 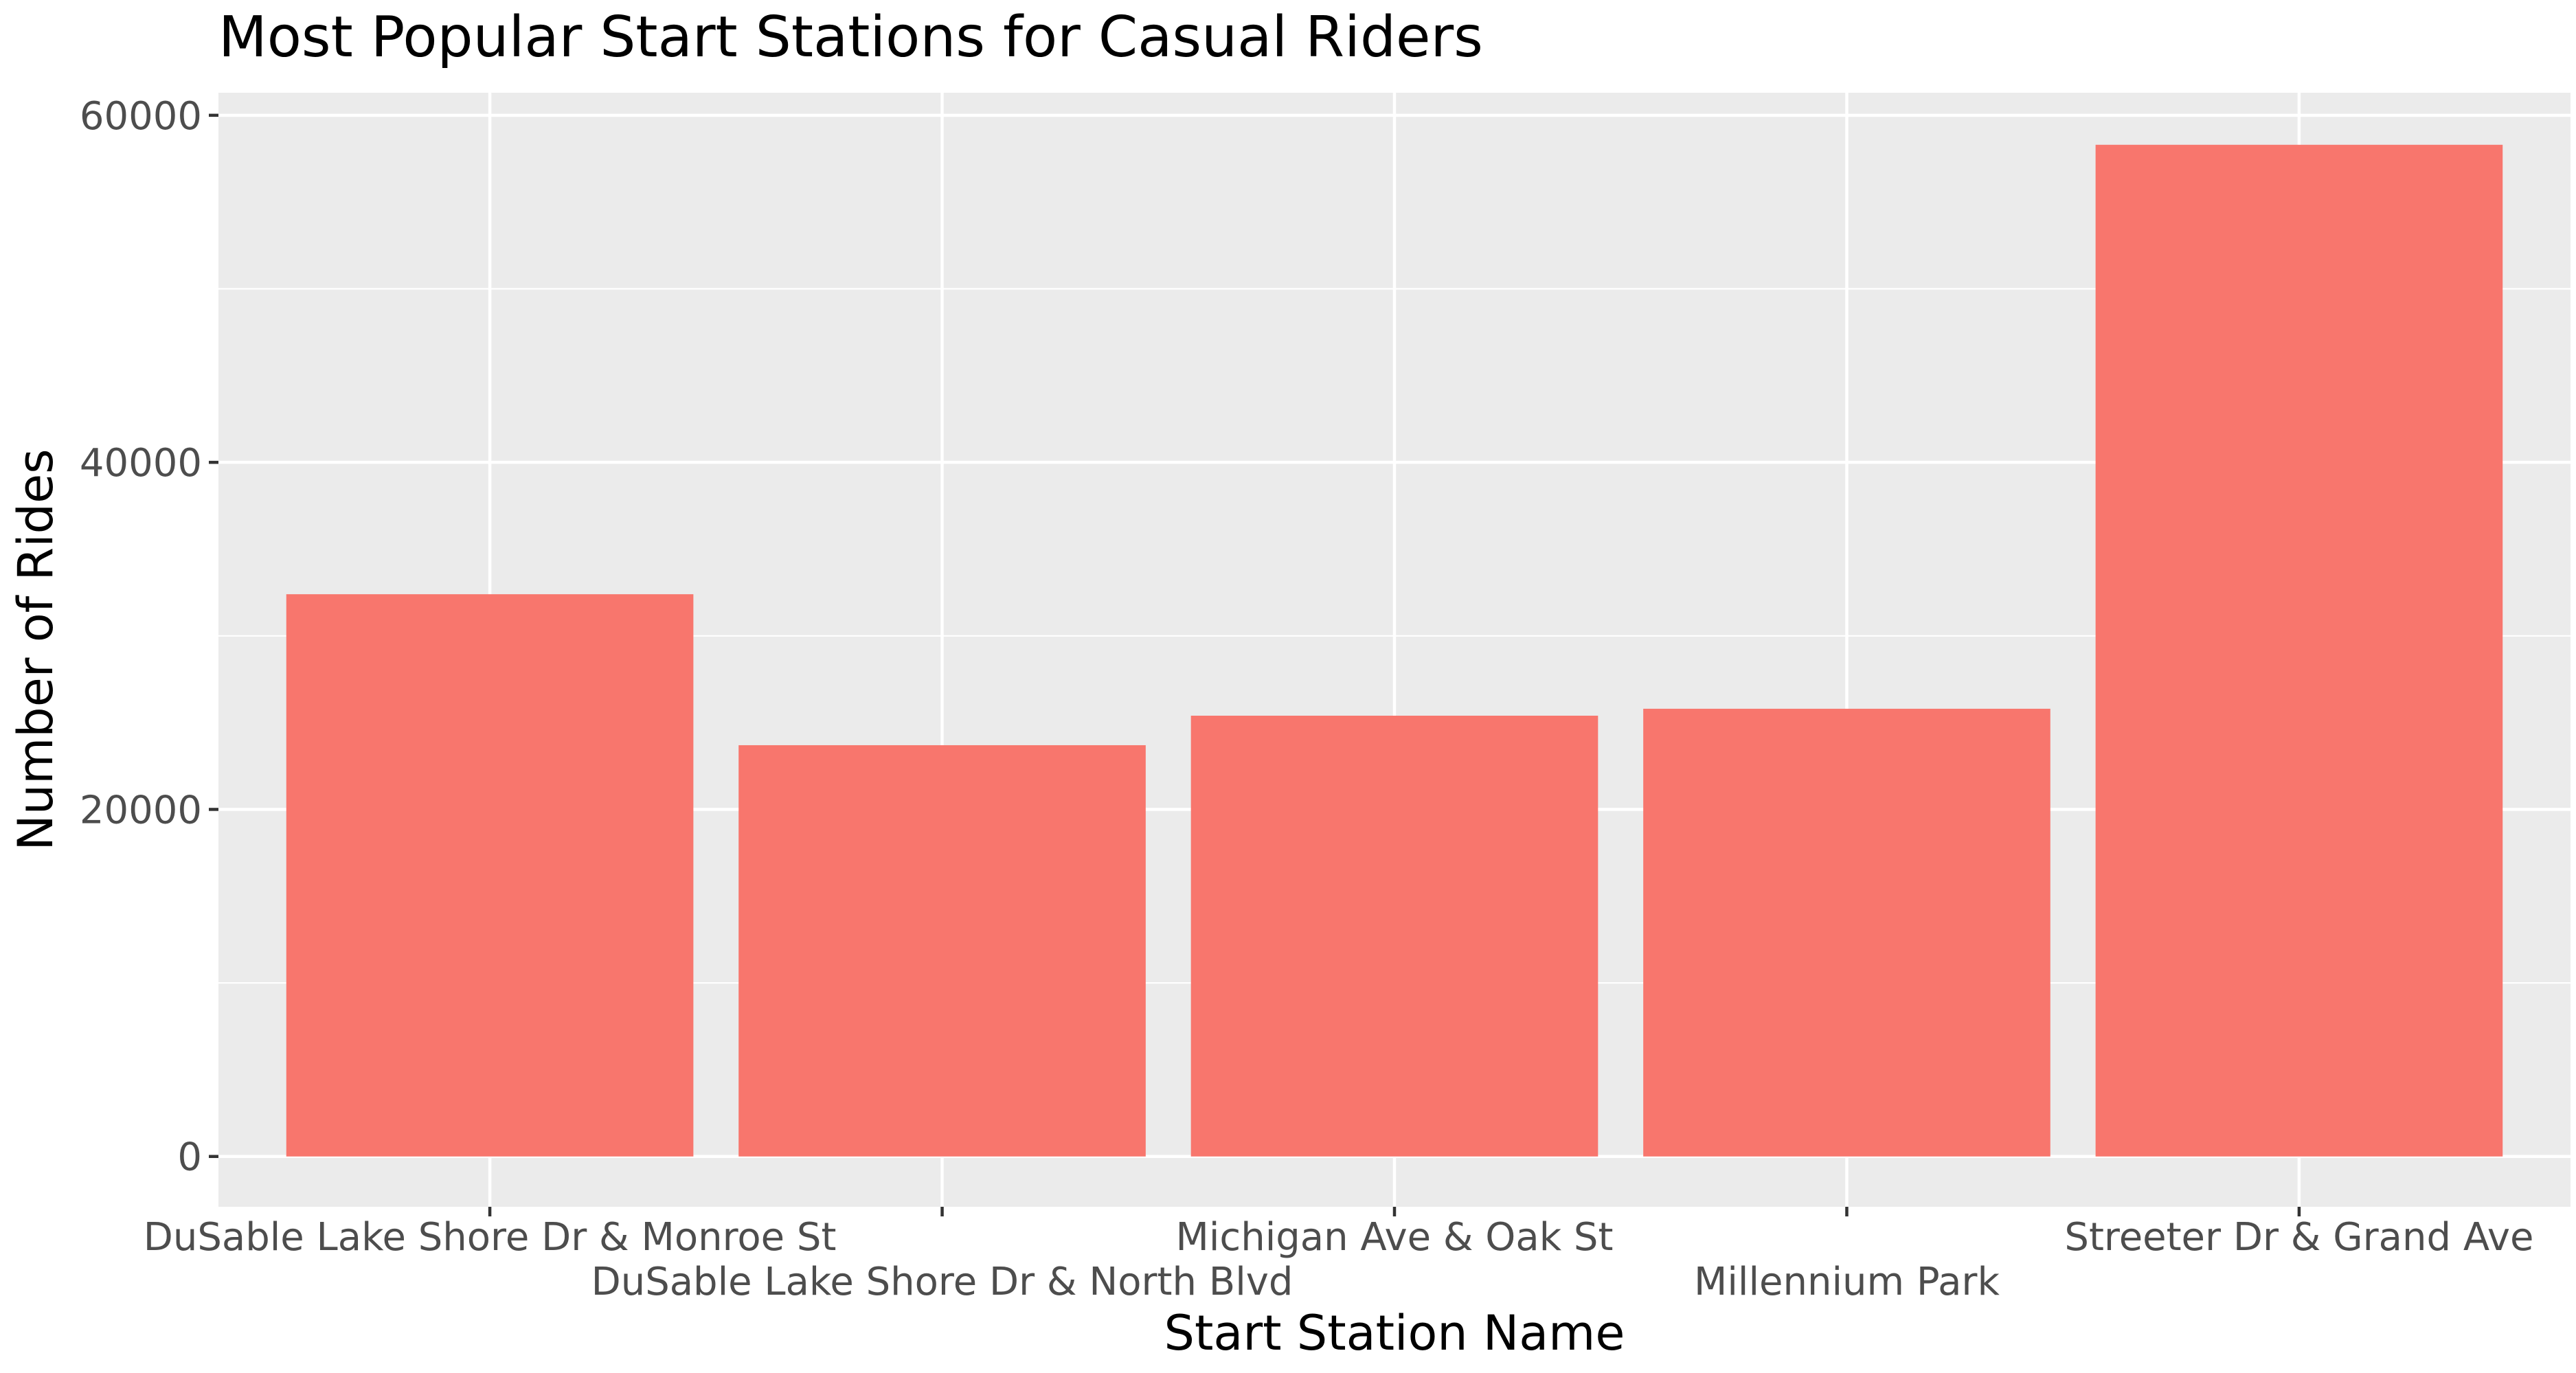 What do you see at coordinates (189, 1157) in the screenshot?
I see `y-tick-label: 0` at bounding box center [189, 1157].